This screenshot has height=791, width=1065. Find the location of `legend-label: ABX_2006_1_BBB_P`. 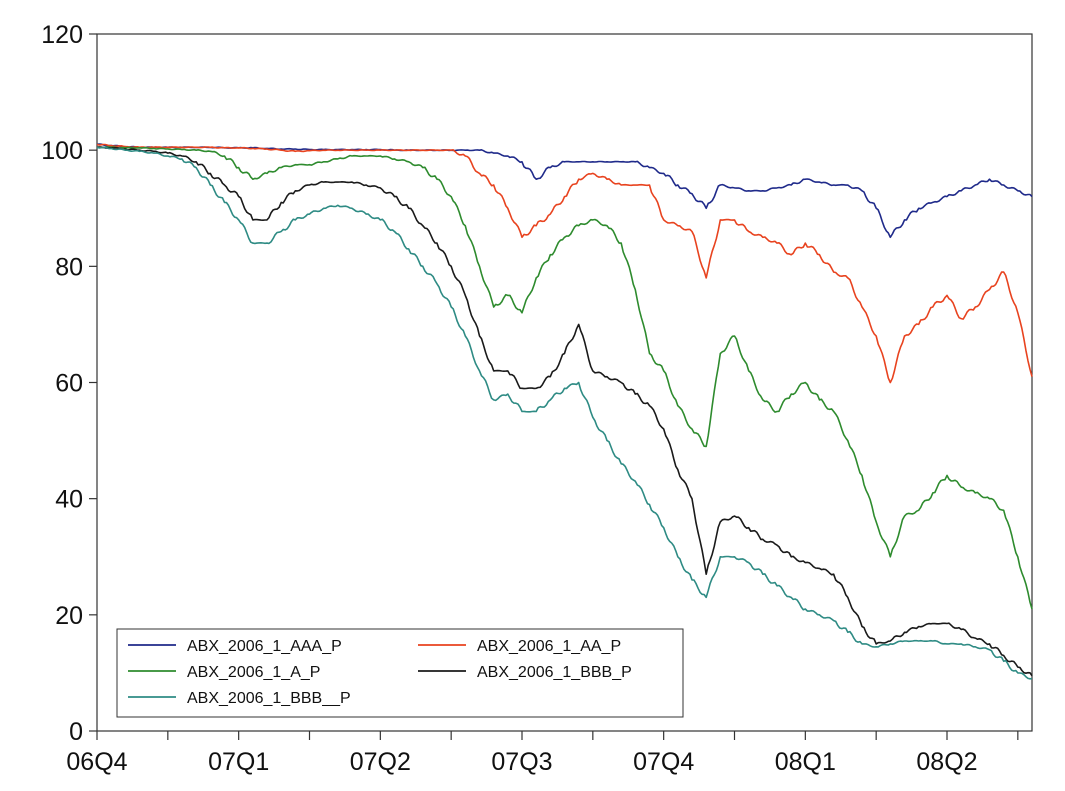

legend-label: ABX_2006_1_BBB_P is located at coordinates (554, 672).